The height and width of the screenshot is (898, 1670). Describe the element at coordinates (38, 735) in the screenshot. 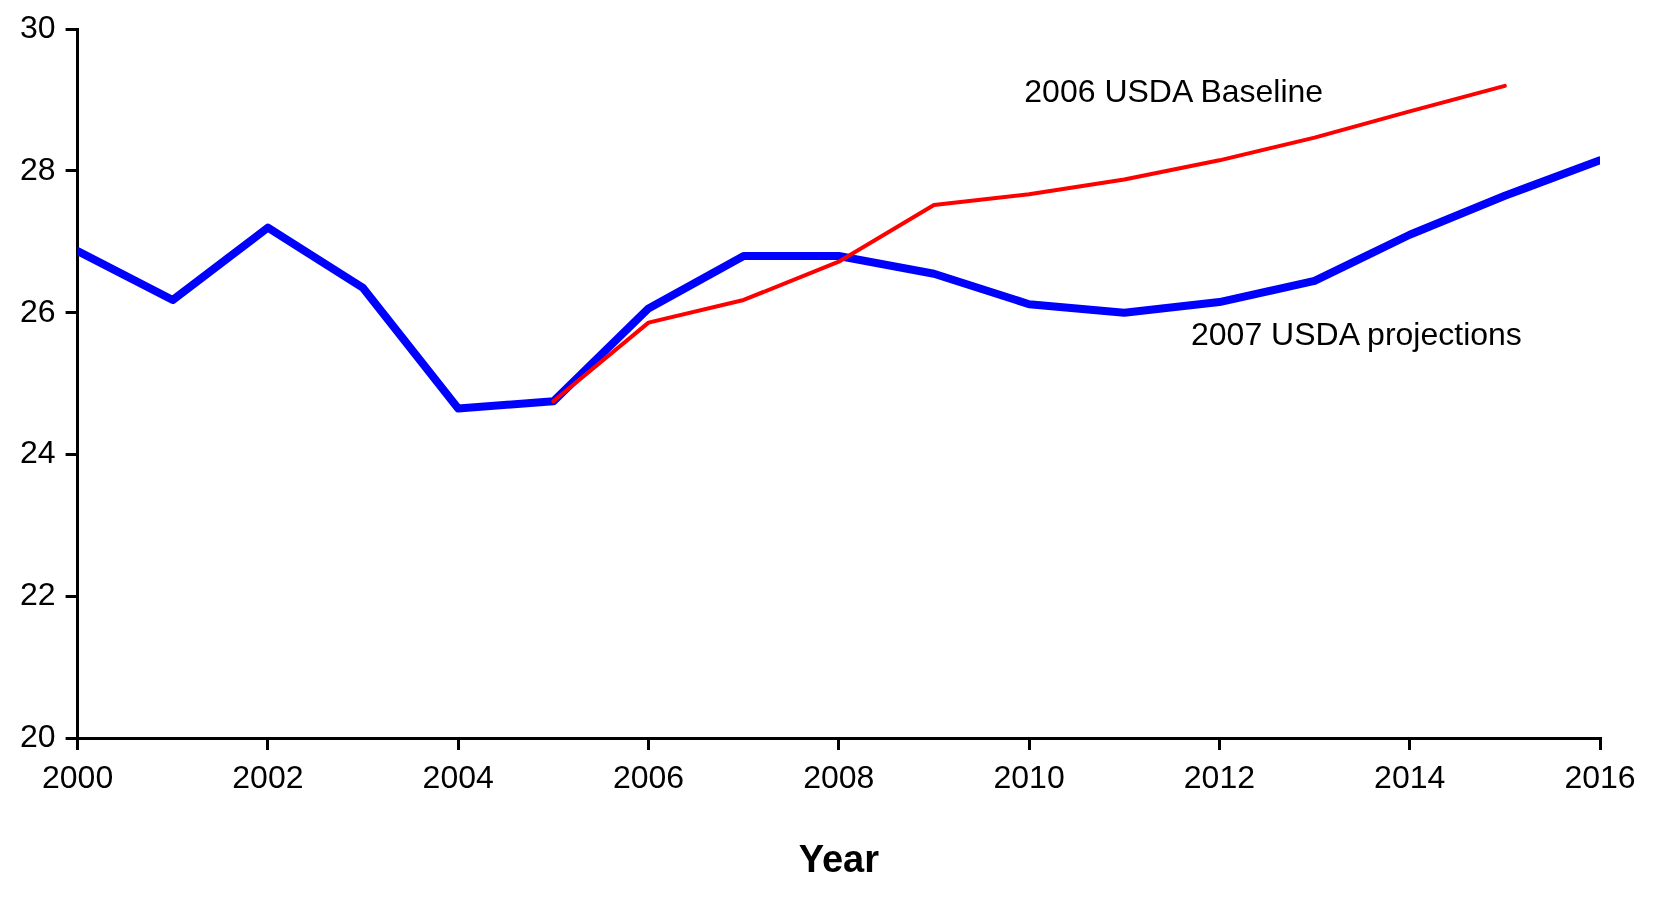

I see `y-tick-label: 20` at that location.